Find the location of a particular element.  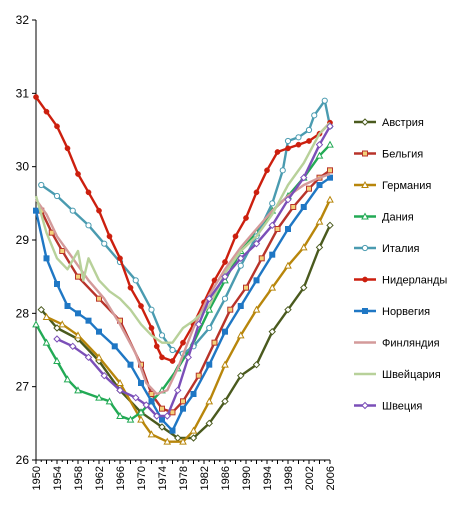

y-tick-label: 29 is located at coordinates (23, 240).